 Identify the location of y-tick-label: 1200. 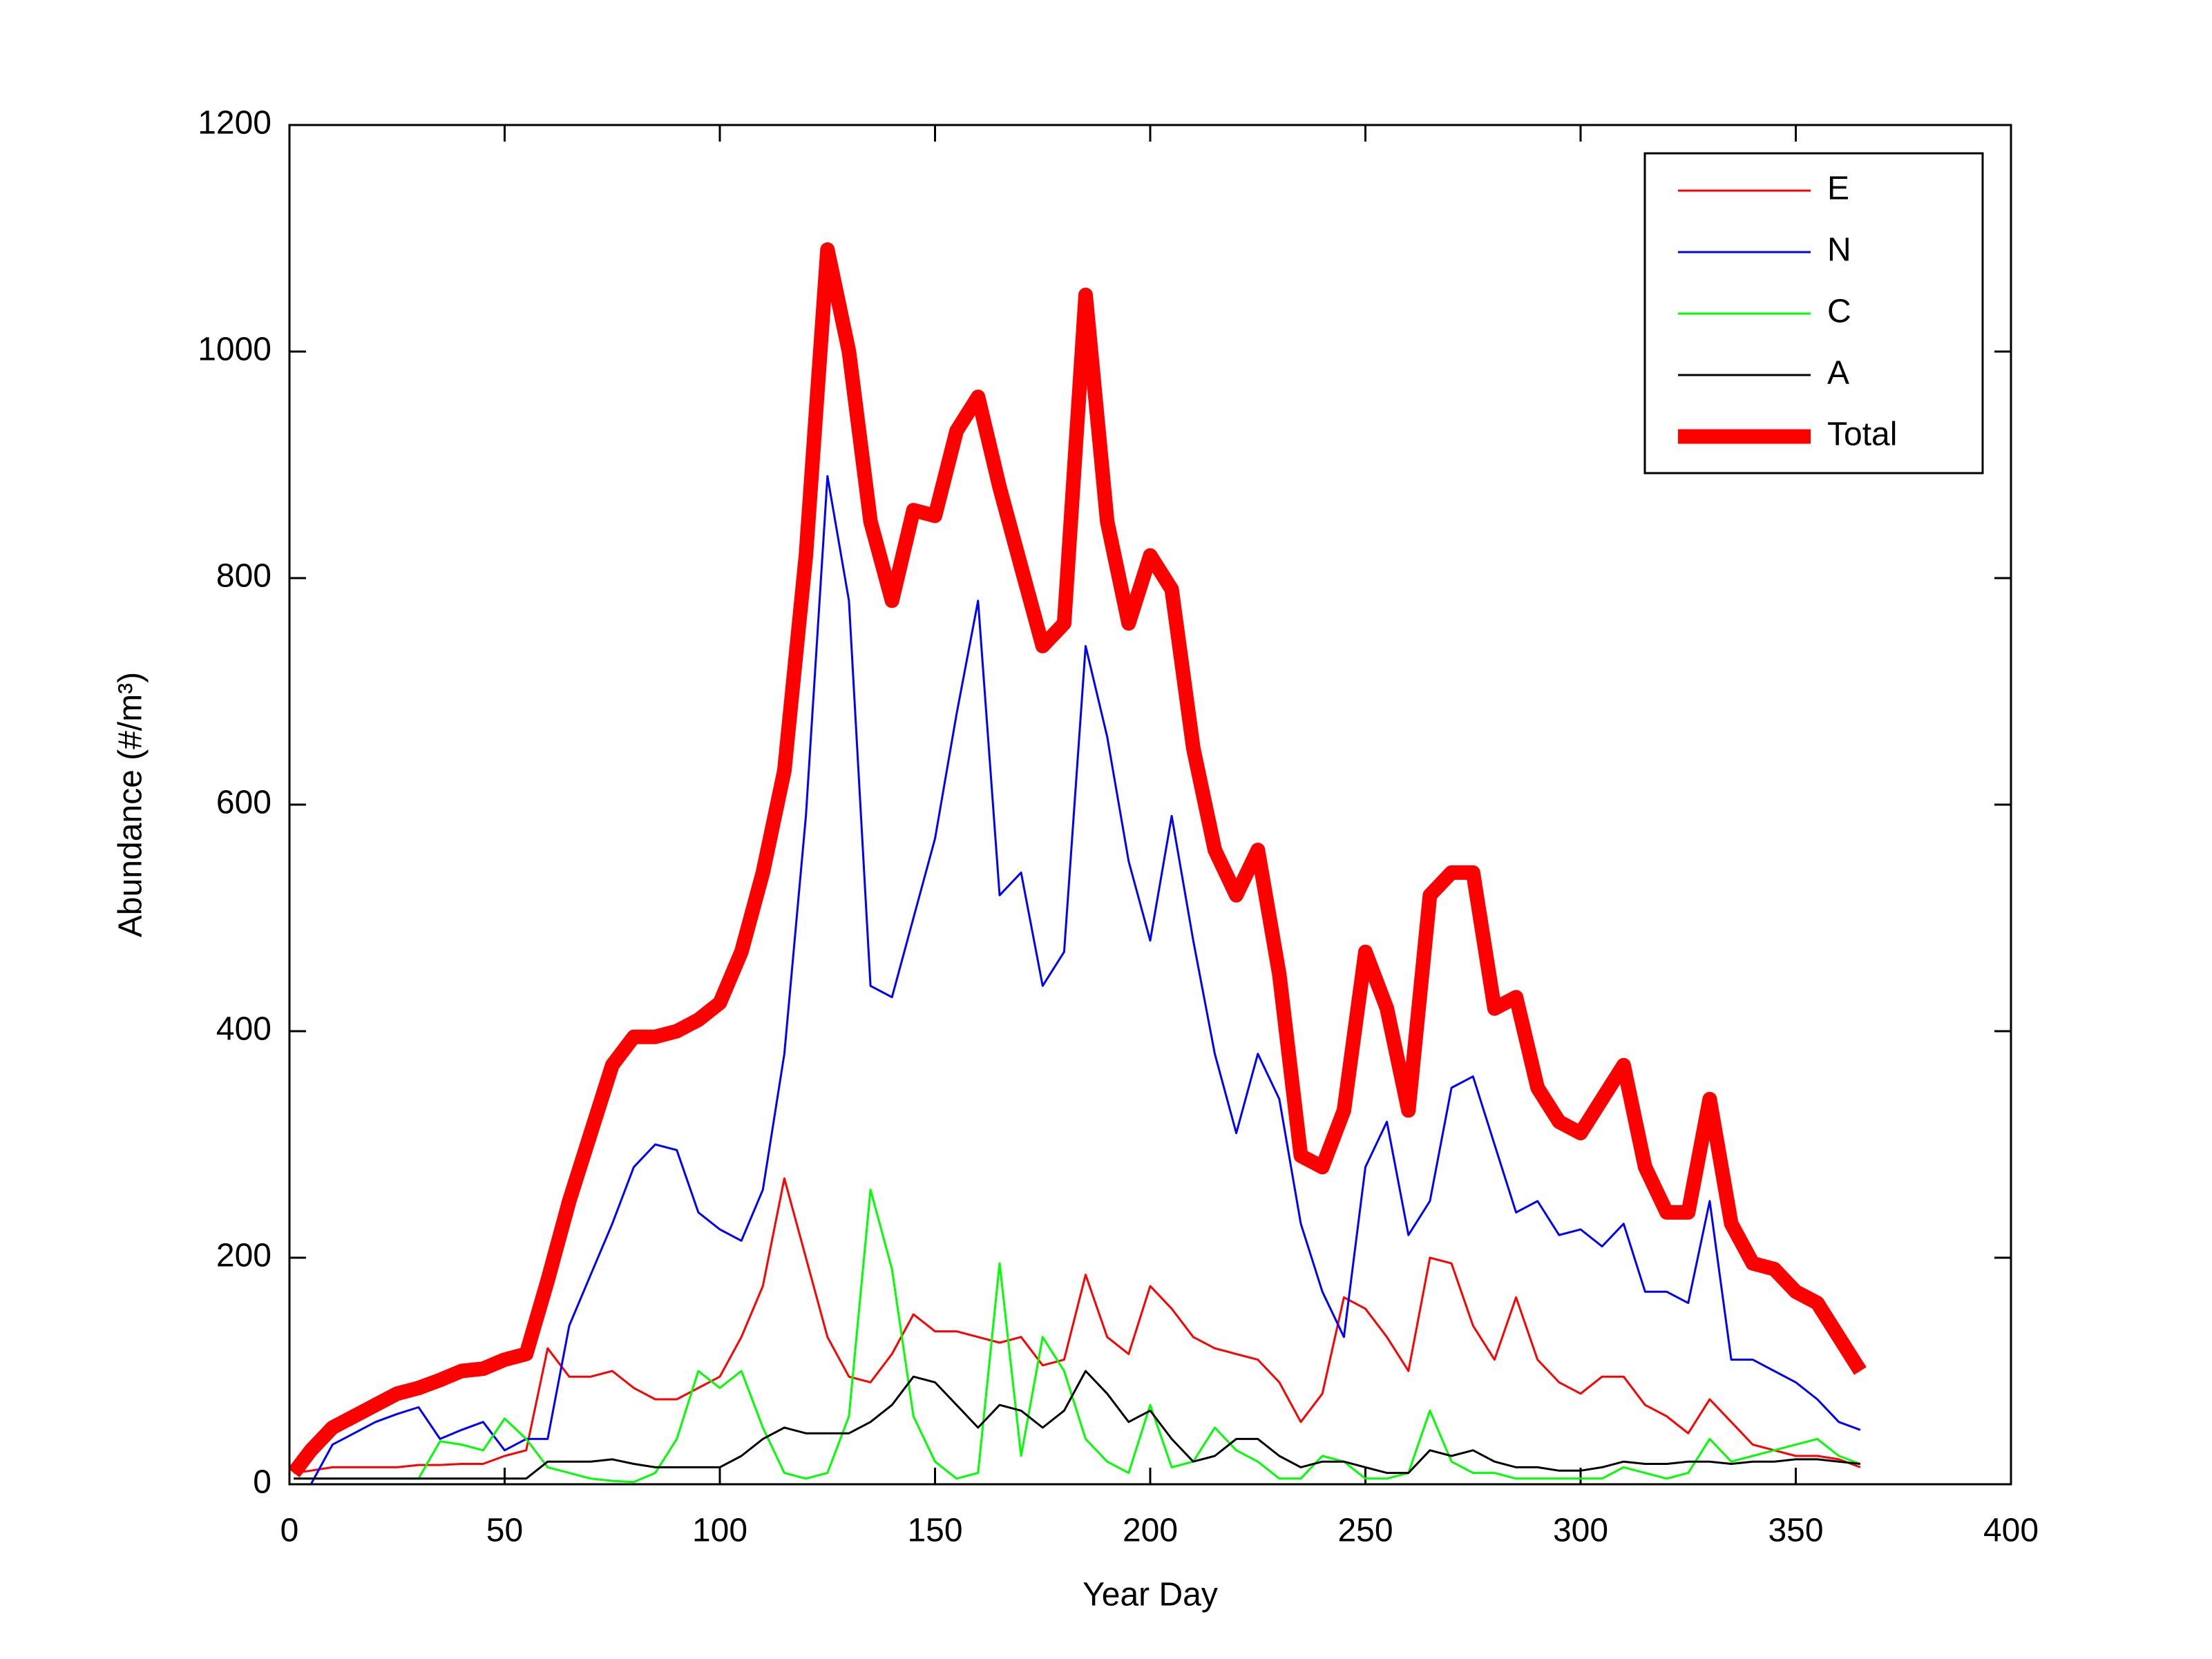
(234, 123).